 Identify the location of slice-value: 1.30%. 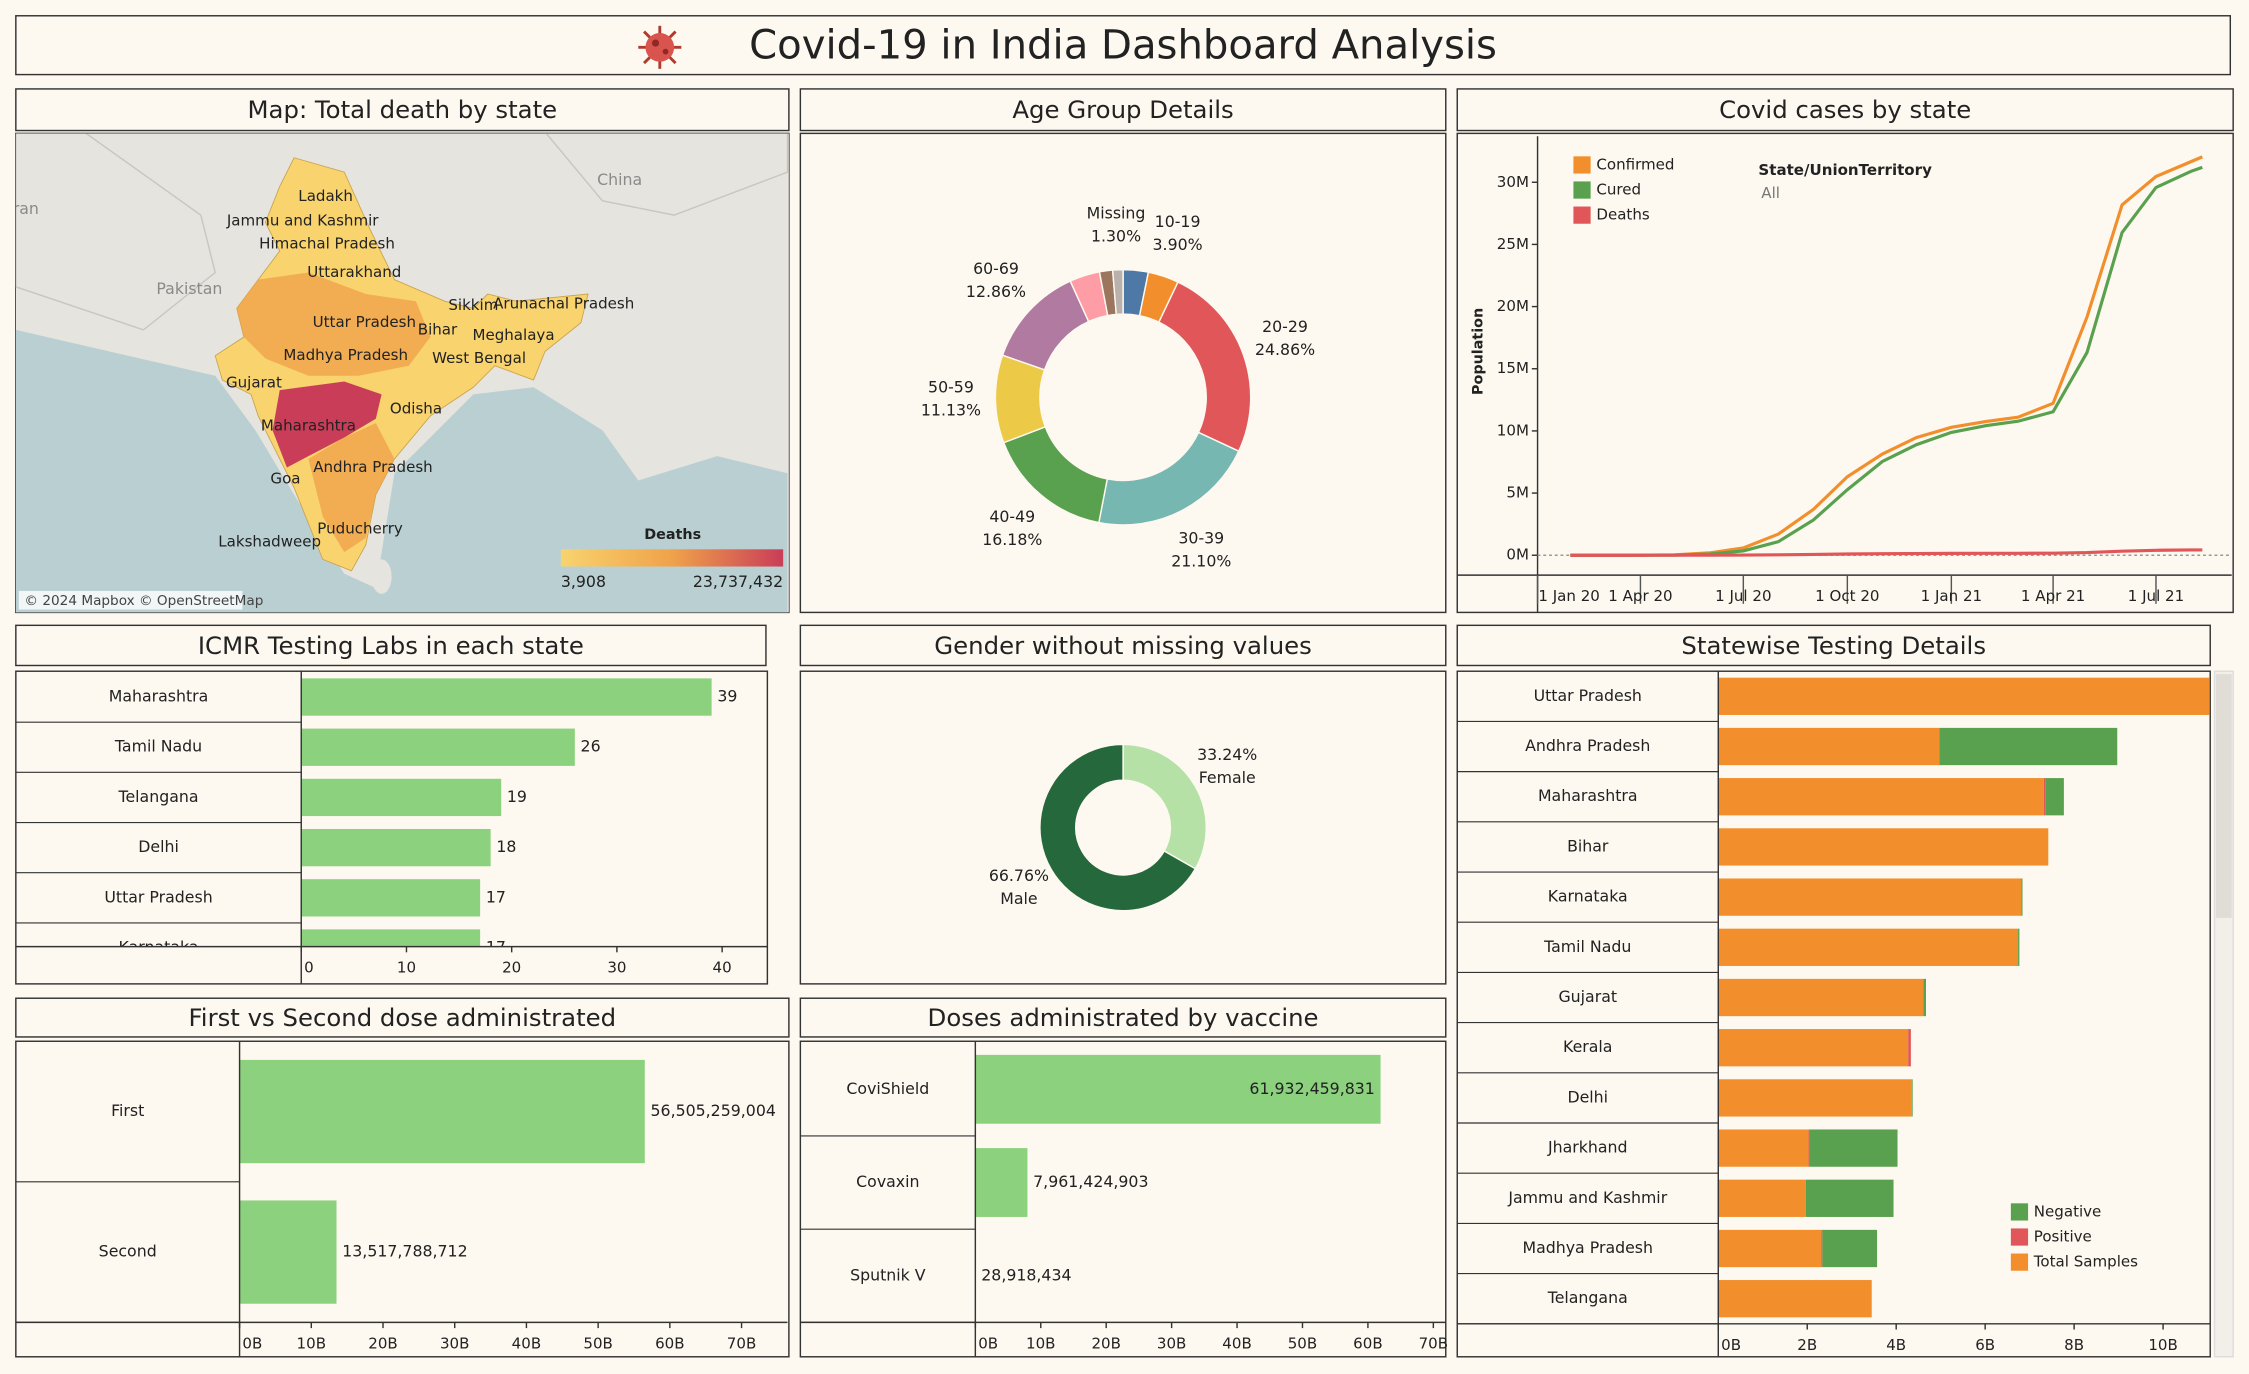
(1116, 235).